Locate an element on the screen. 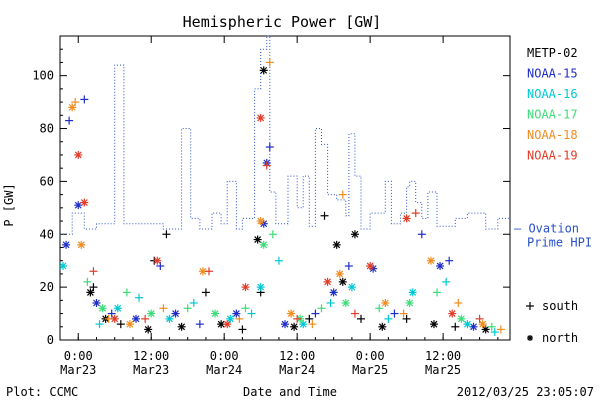  x-axis-label: Date and Time is located at coordinates (290, 392).